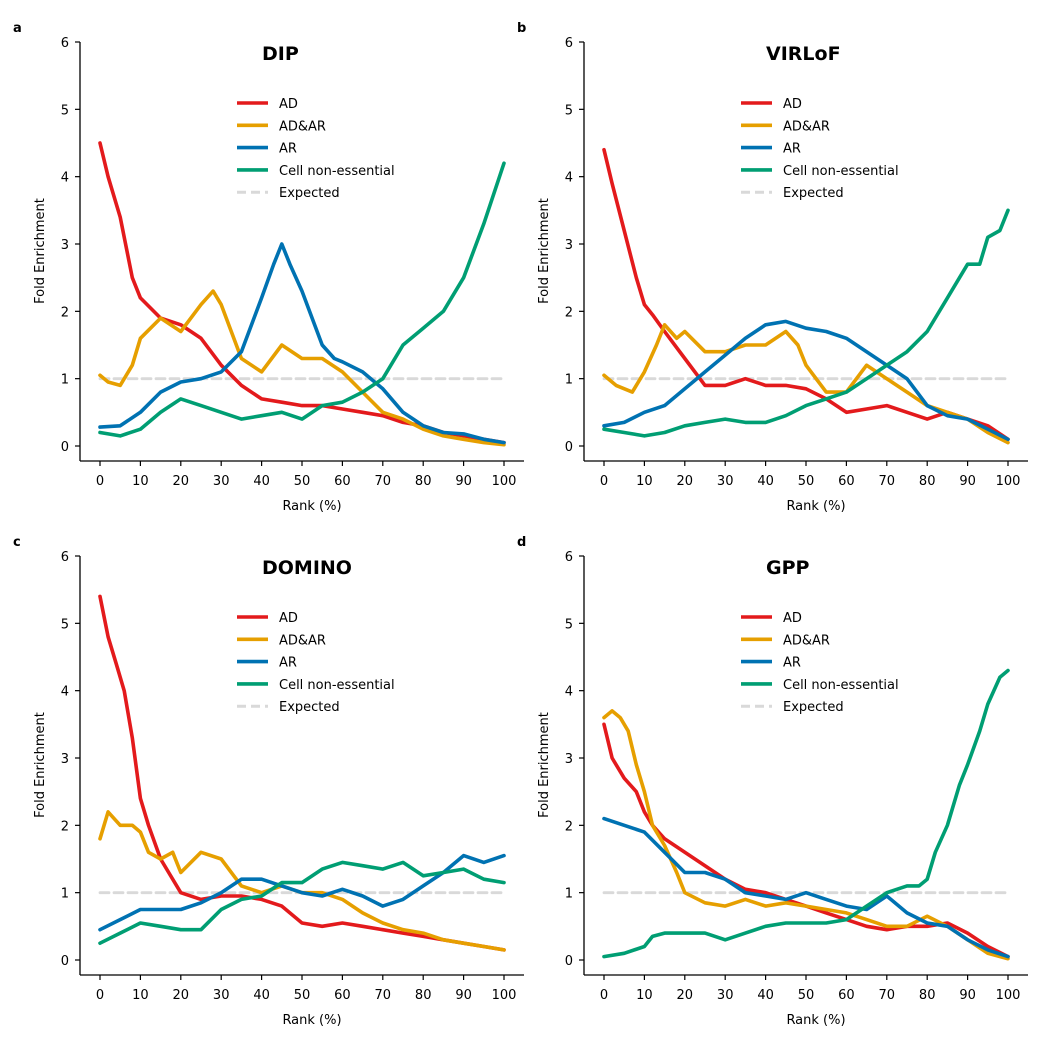  I want to click on x-tick-label: 0, so click(604, 995).